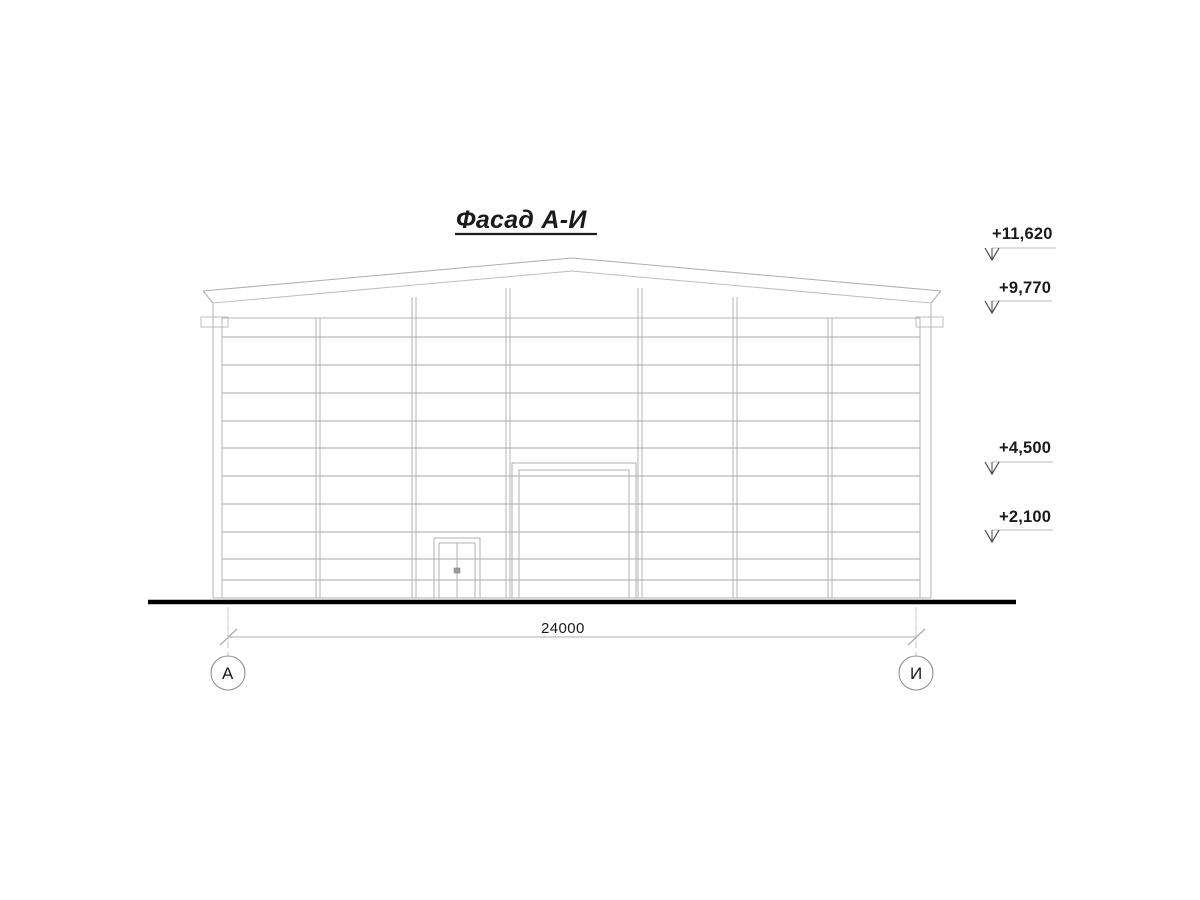 This screenshot has height=900, width=1200. I want to click on grid-bubble-label-a: А, so click(228, 673).